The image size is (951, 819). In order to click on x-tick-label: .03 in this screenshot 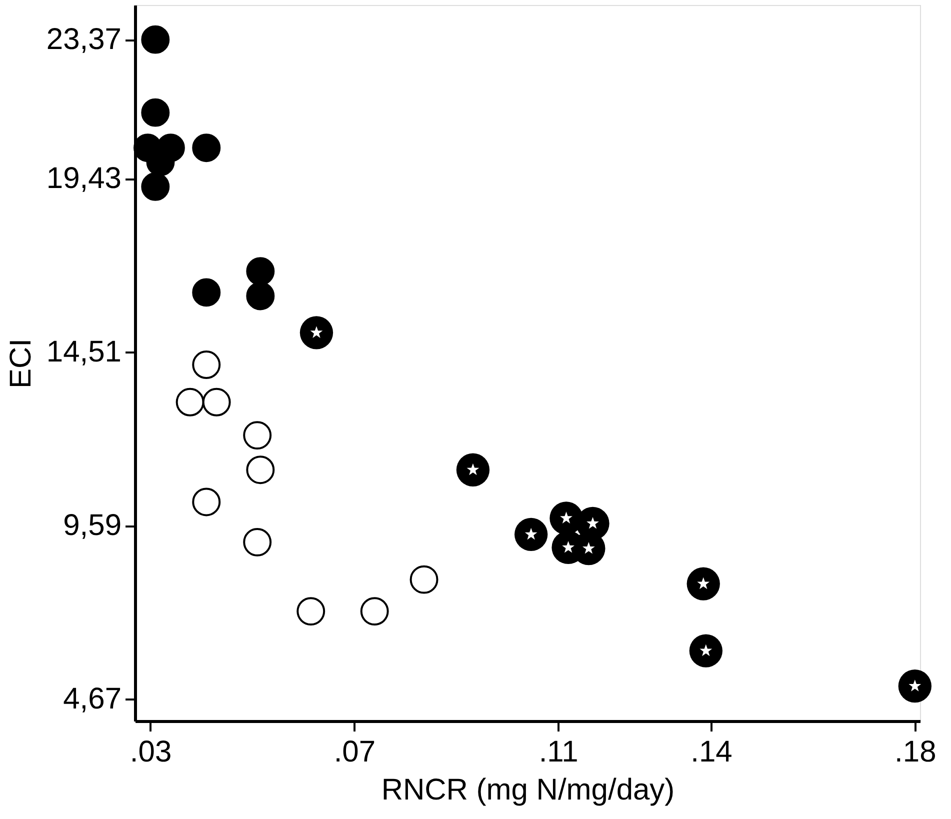, I will do `click(151, 752)`.